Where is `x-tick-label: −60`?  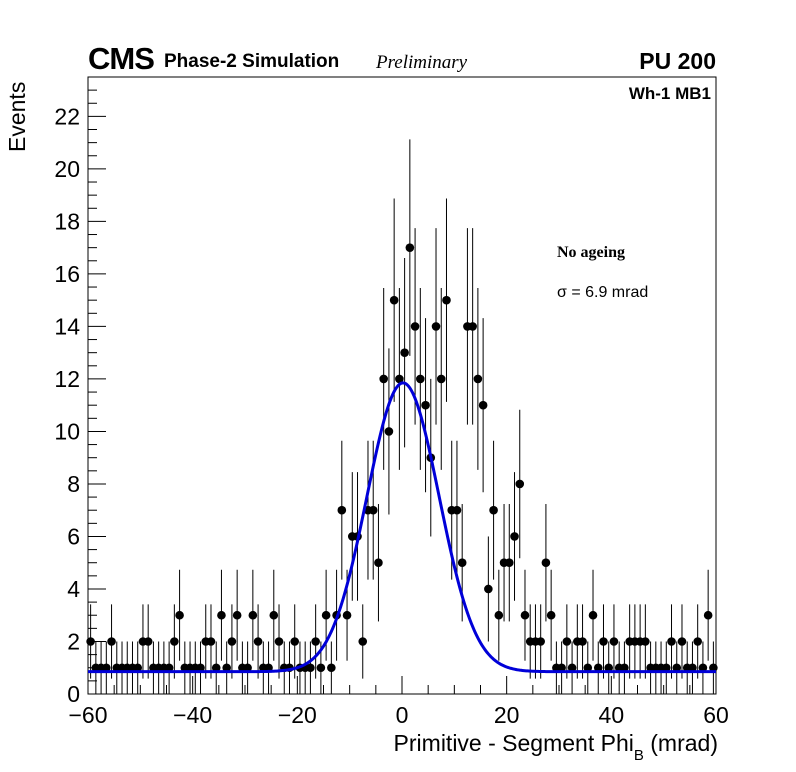
x-tick-label: −60 is located at coordinates (87, 715).